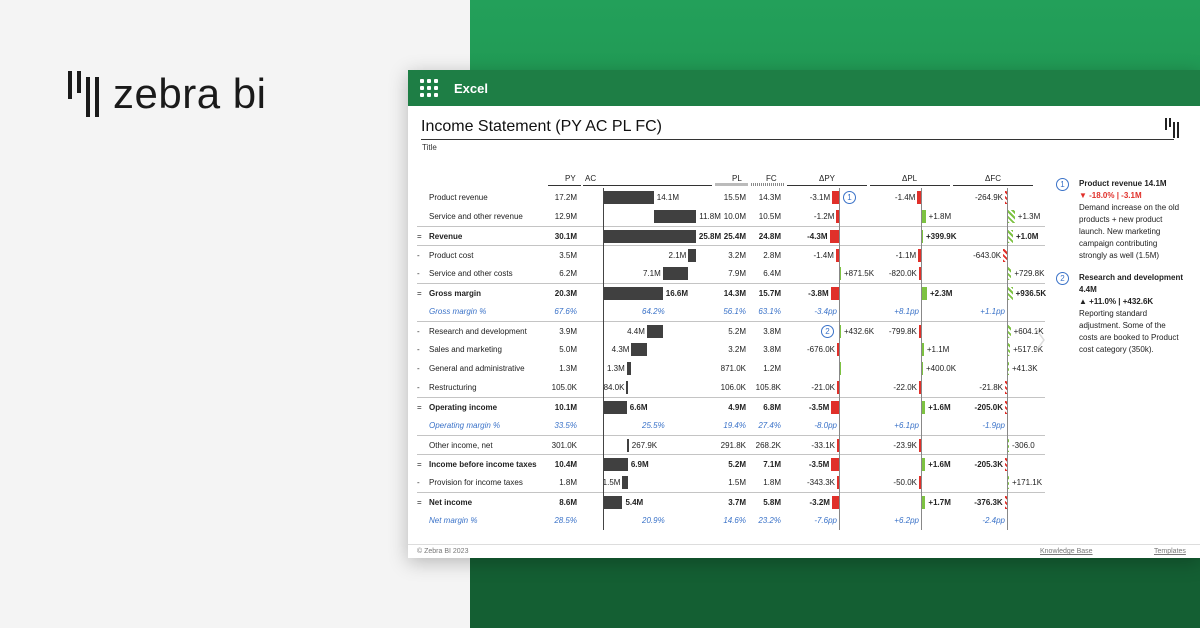 This screenshot has width=1200, height=628. Describe the element at coordinates (710, 236) in the screenshot. I see `ac-value: 25.8M` at that location.